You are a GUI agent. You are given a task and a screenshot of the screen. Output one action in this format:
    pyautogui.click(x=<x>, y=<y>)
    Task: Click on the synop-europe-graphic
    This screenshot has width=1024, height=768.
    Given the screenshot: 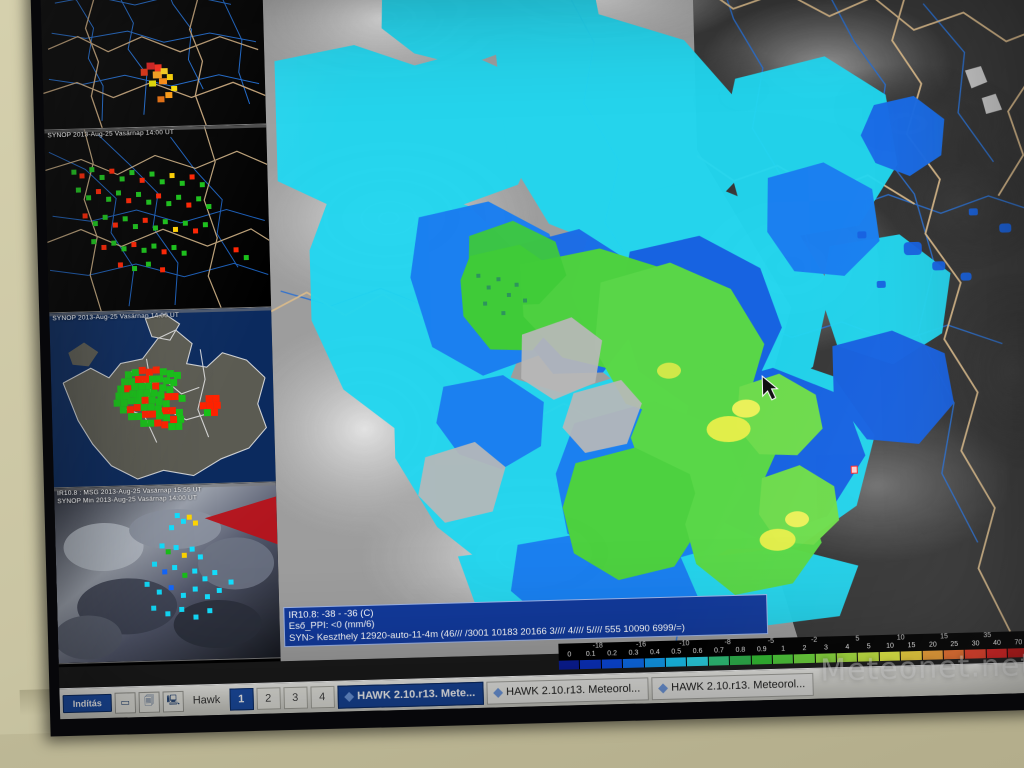 What is the action you would take?
    pyautogui.click(x=162, y=397)
    